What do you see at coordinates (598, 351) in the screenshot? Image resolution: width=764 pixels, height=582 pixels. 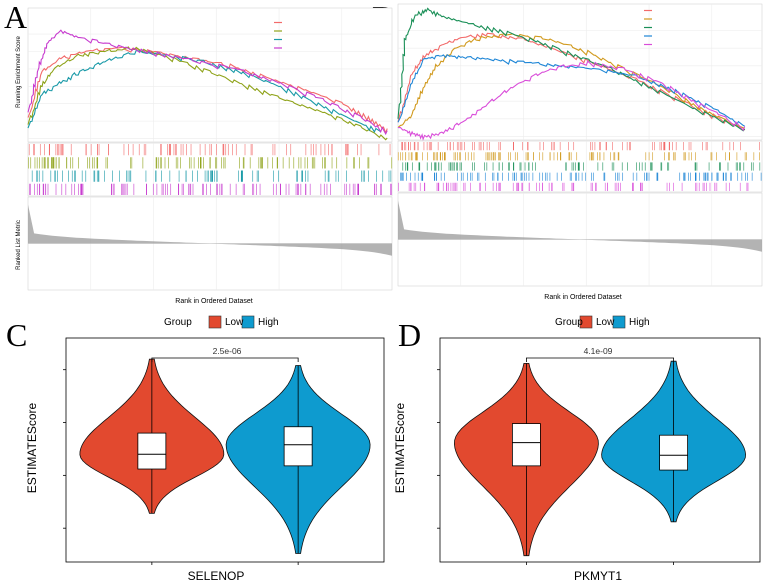 I see `violin-d-pvalue: 4.1e-09` at bounding box center [598, 351].